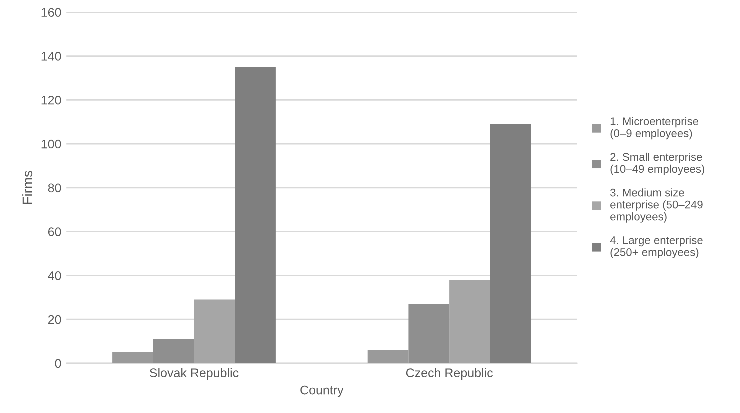 The image size is (740, 413). What do you see at coordinates (52, 100) in the screenshot?
I see `y-tick-label: 120` at bounding box center [52, 100].